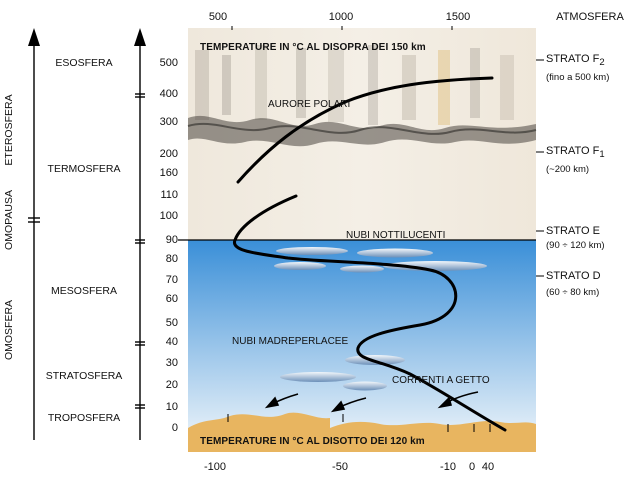  I want to click on altitude-tick-label: 110, so click(169, 195).